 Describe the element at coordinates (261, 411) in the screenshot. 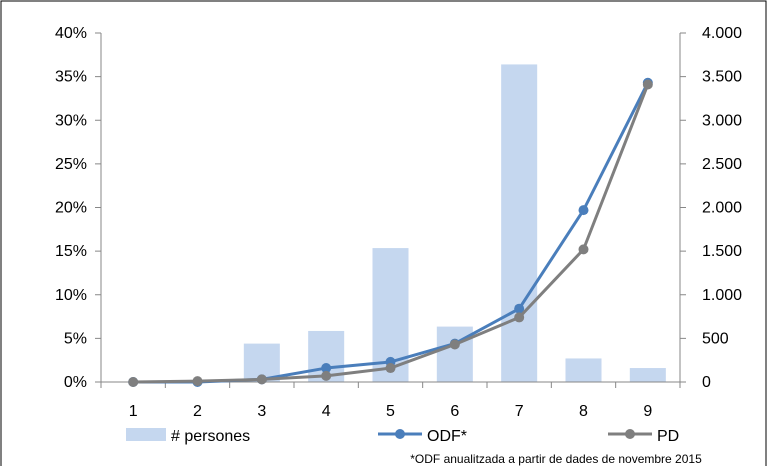

I see `x-tick-label-3: 3` at that location.